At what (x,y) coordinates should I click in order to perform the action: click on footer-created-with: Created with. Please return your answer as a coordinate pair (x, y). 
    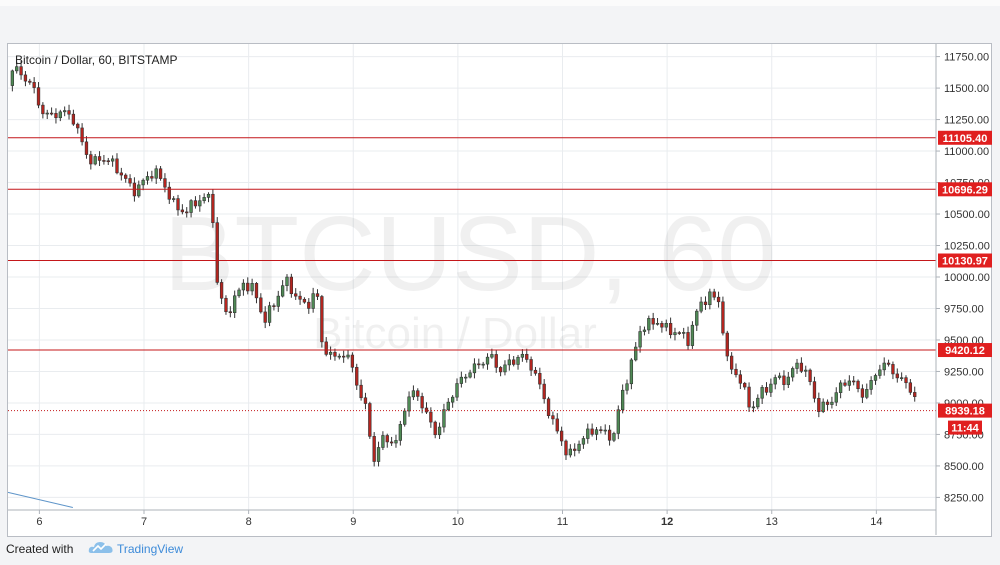
    Looking at the image, I should click on (40, 549).